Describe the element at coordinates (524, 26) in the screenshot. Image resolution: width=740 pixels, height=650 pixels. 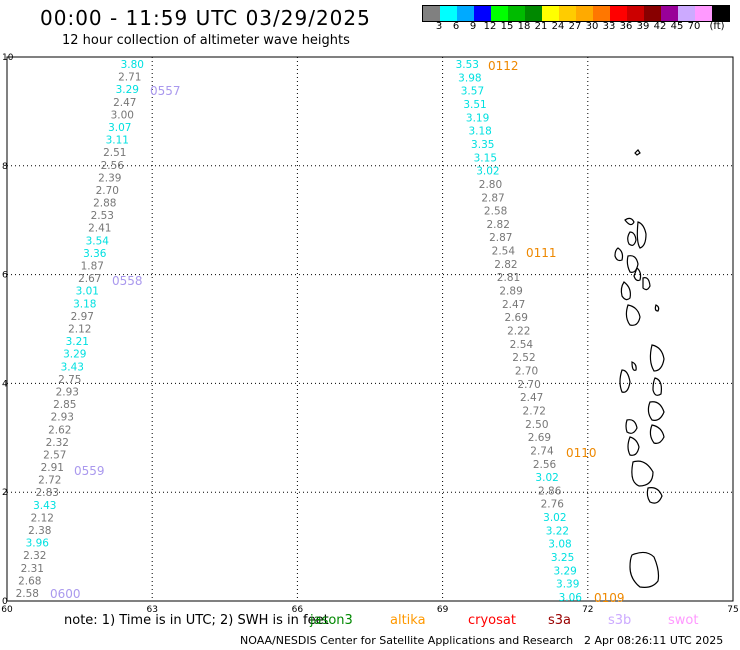
I see `colorbar-label: 18` at that location.